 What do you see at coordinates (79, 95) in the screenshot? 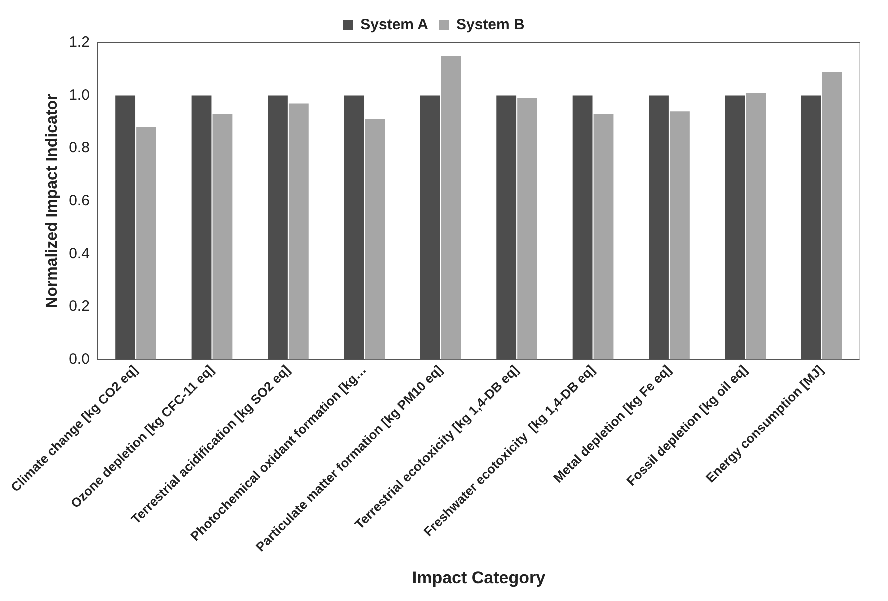
I see `y-tick-label: 1.0` at bounding box center [79, 95].